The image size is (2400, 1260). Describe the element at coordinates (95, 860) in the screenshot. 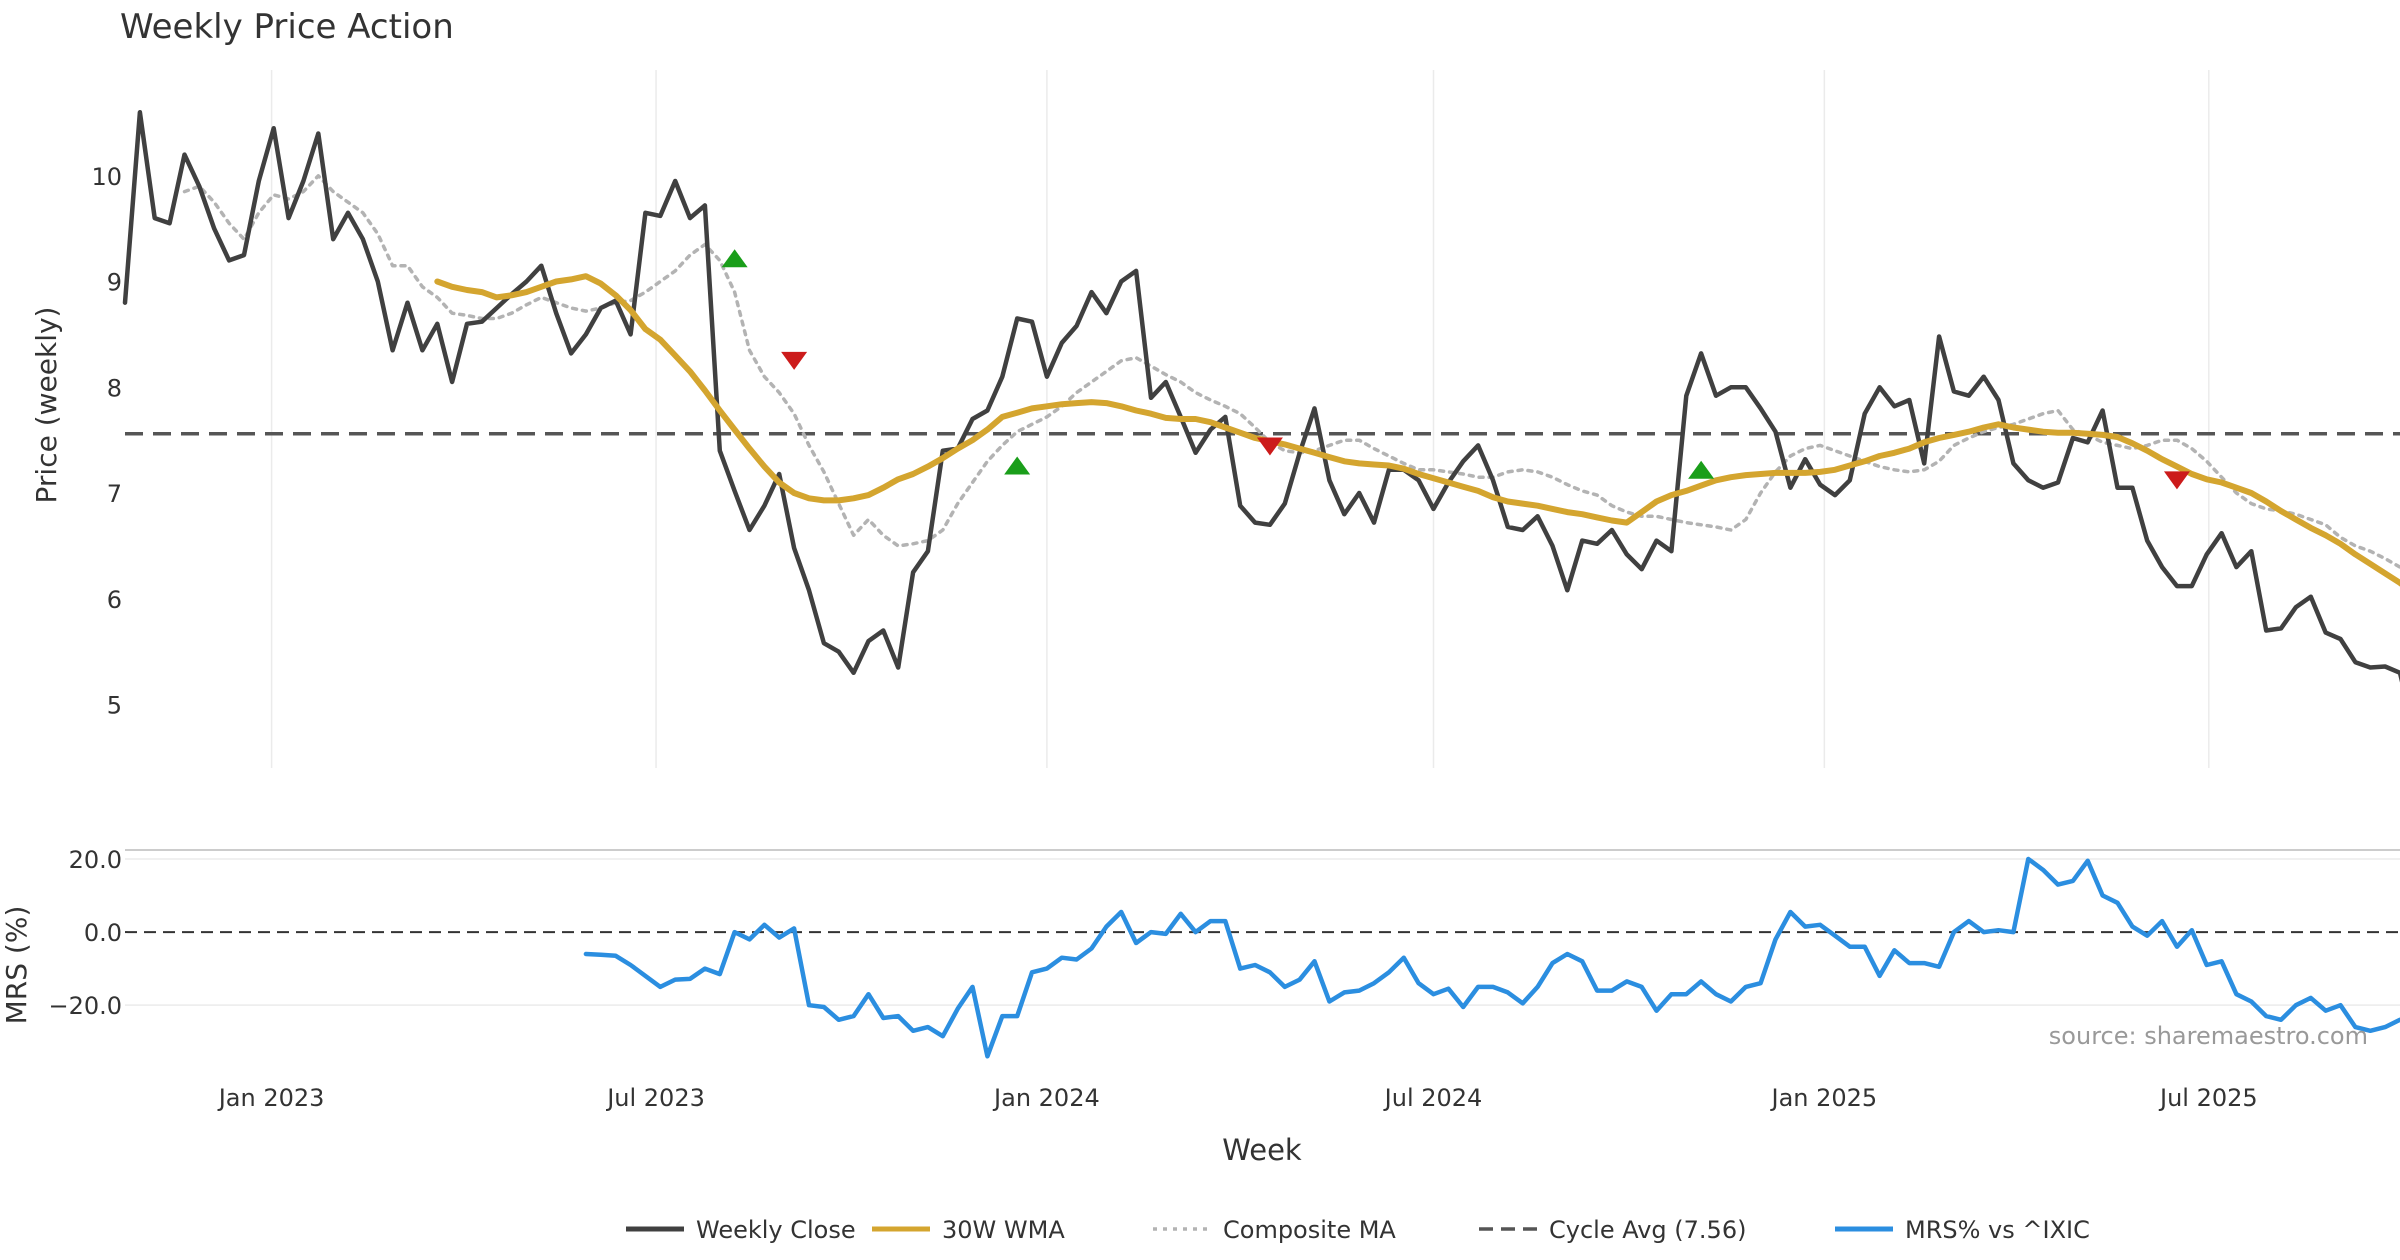

I see `mrs-y-tick-label-0: 20.0` at that location.